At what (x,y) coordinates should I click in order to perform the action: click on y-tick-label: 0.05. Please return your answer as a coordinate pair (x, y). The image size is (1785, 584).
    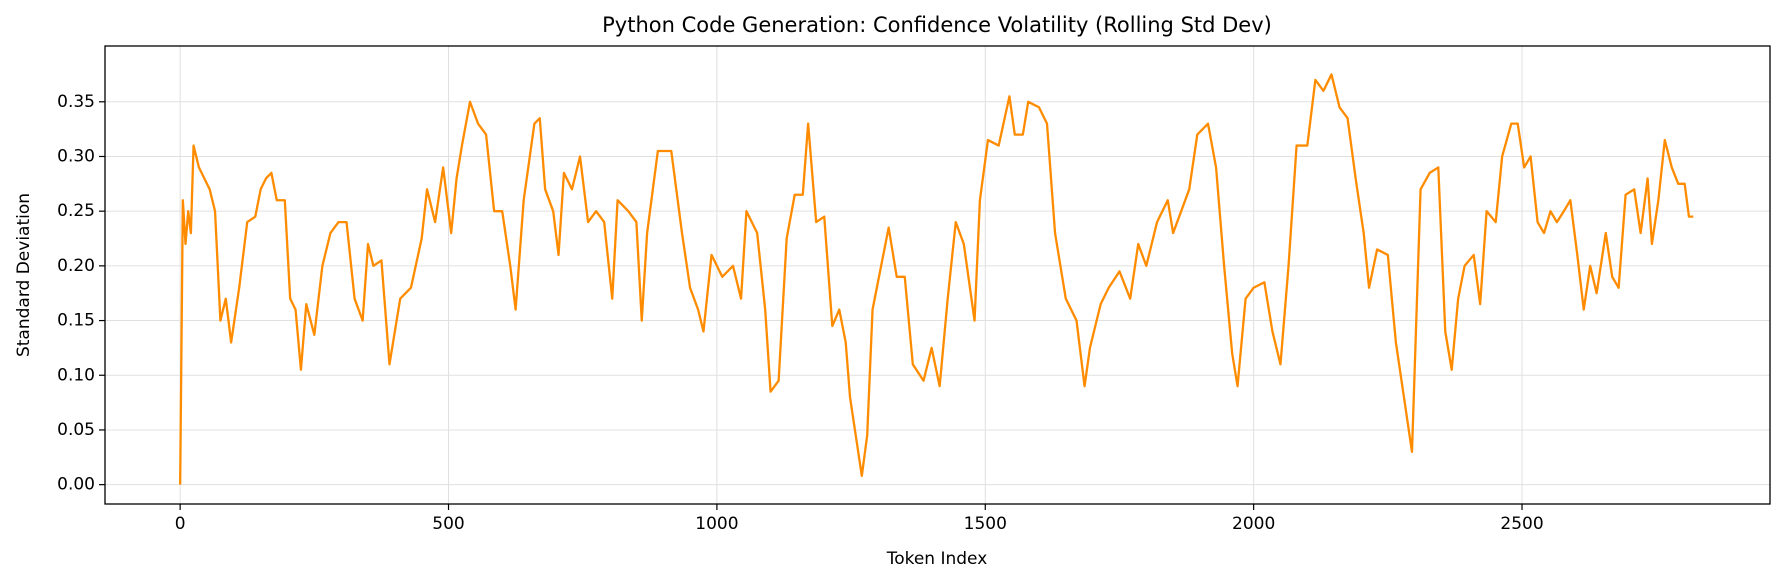
    Looking at the image, I should click on (76, 430).